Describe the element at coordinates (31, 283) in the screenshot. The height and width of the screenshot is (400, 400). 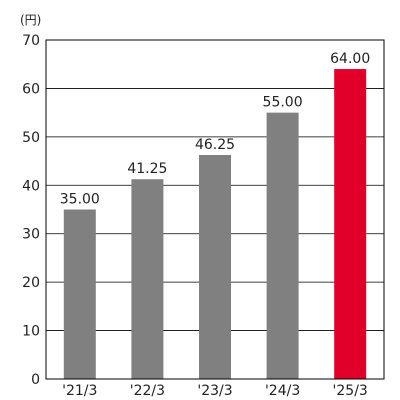
I see `y-tick-label: 20` at that location.